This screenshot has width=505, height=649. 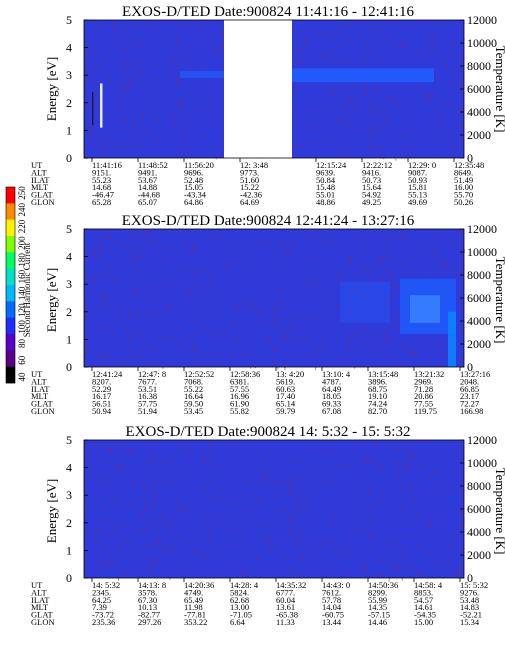 I want to click on orbit-table-cell: 14.61, so click(x=423, y=607).